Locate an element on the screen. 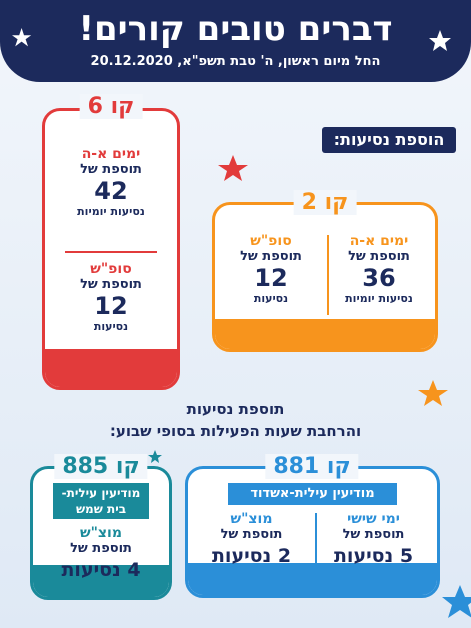  middle-line: והרחבת שעות הפעילות בסופי שבוע: is located at coordinates (235, 431).